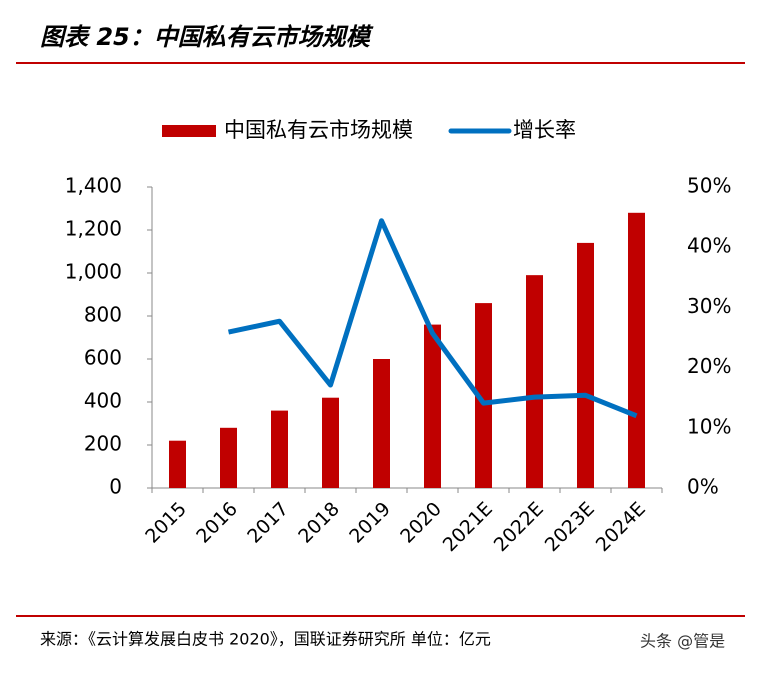 The image size is (759, 673). Describe the element at coordinates (103, 444) in the screenshot. I see `y-tick-label: 200` at that location.